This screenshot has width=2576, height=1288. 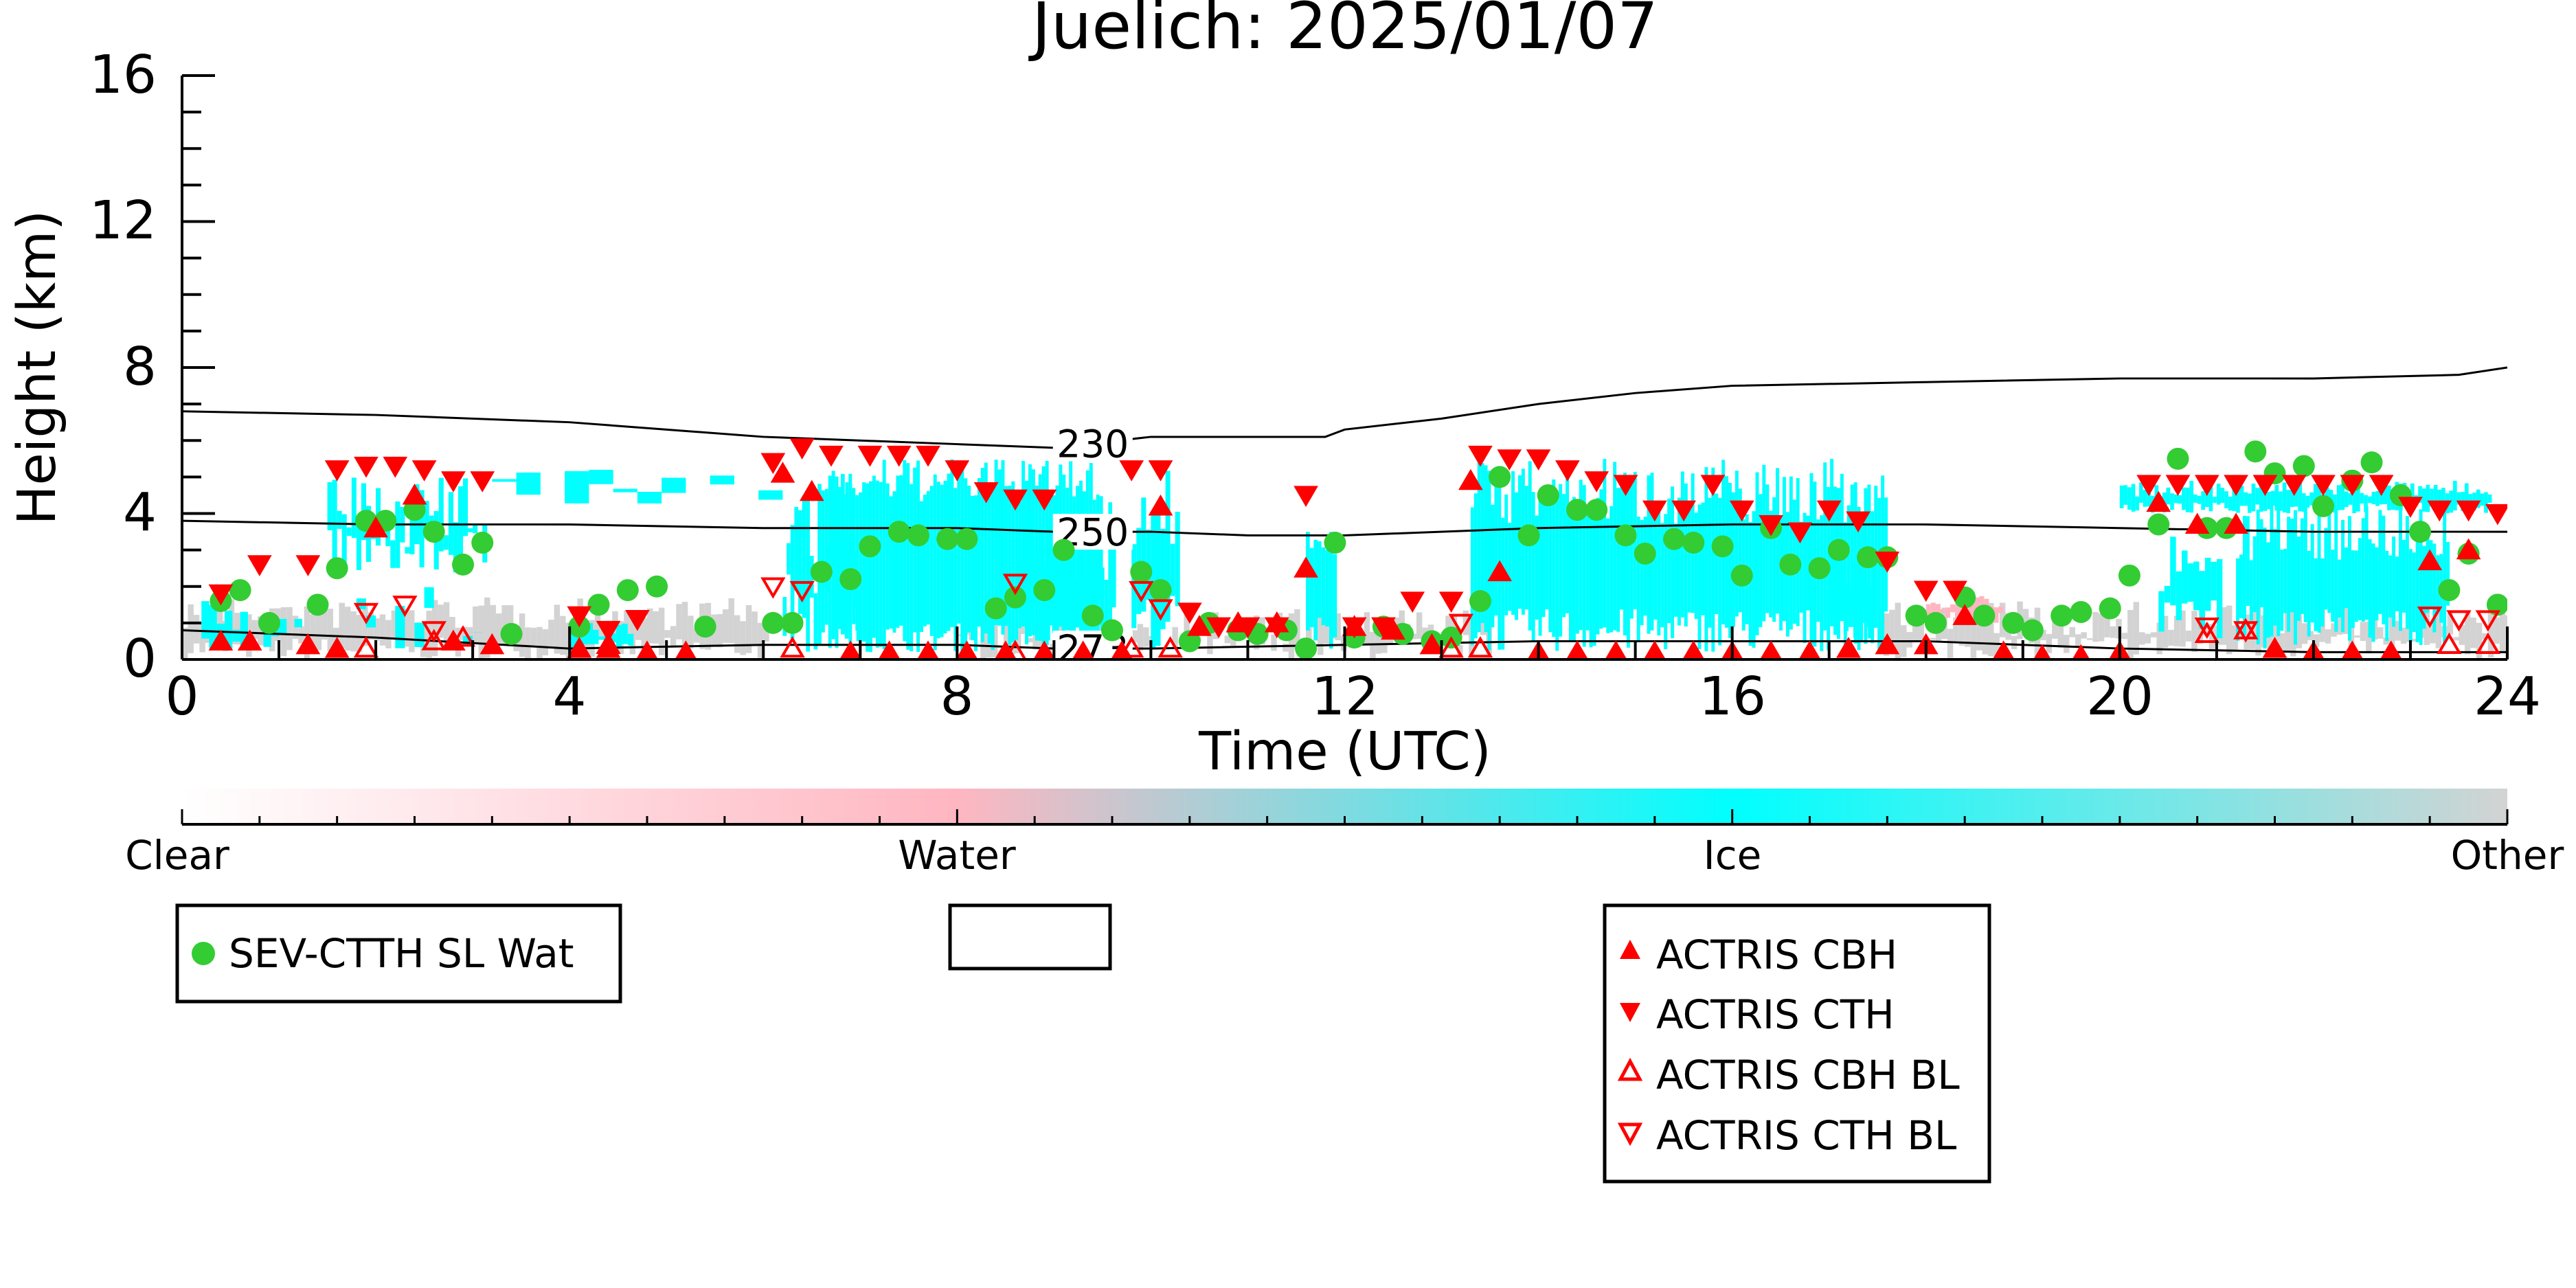 I want to click on contour-label-bg, so click(x=1092, y=443).